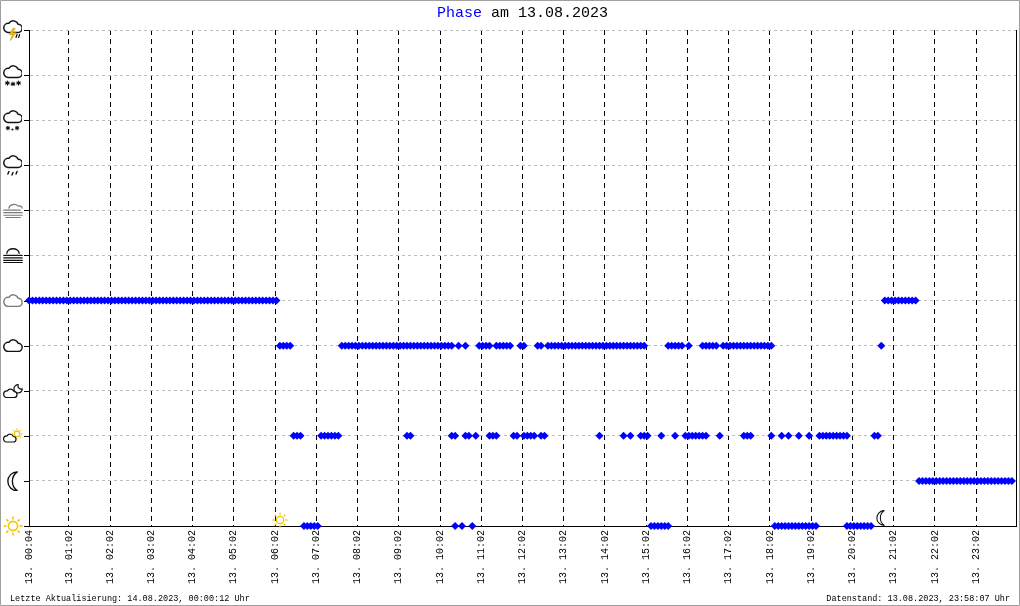 The height and width of the screenshot is (606, 1020). I want to click on x-tick-label: 13. 10:02, so click(440, 557).